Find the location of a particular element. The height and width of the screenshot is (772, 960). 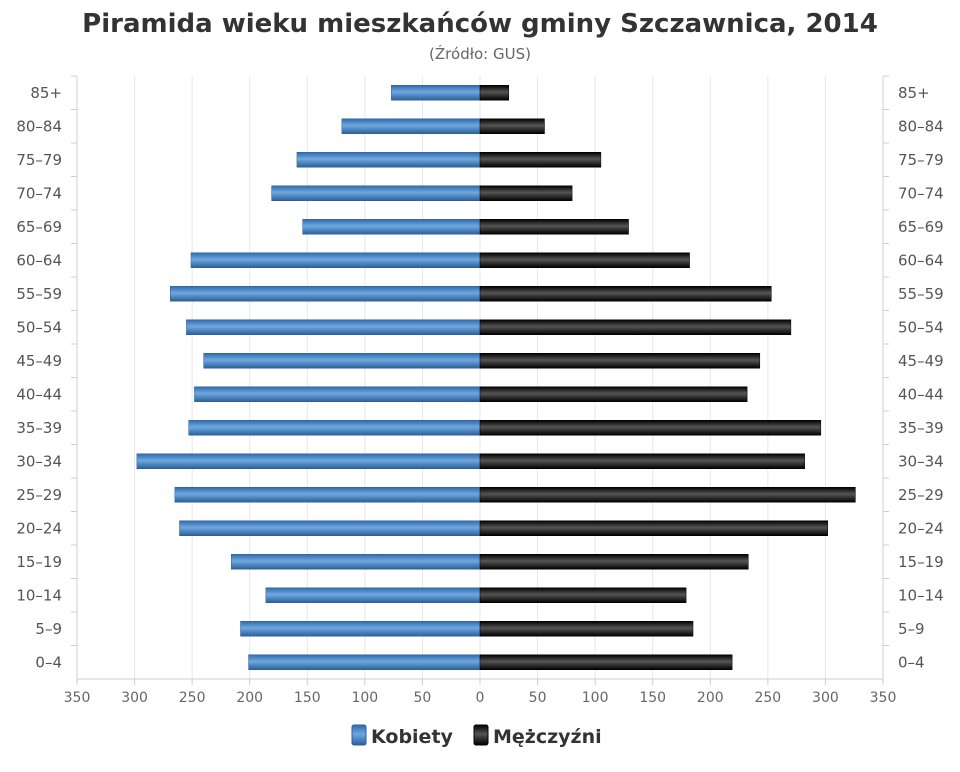

category-label-right: 70–74 is located at coordinates (921, 193).